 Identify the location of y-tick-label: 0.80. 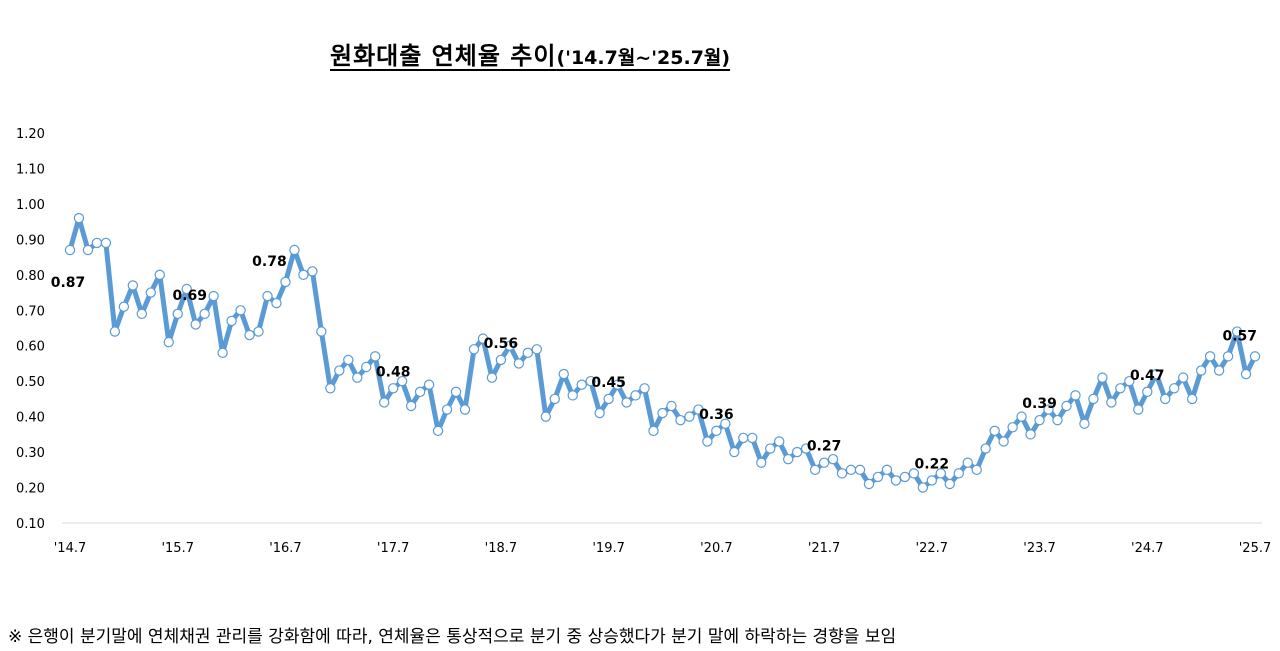
(30, 276).